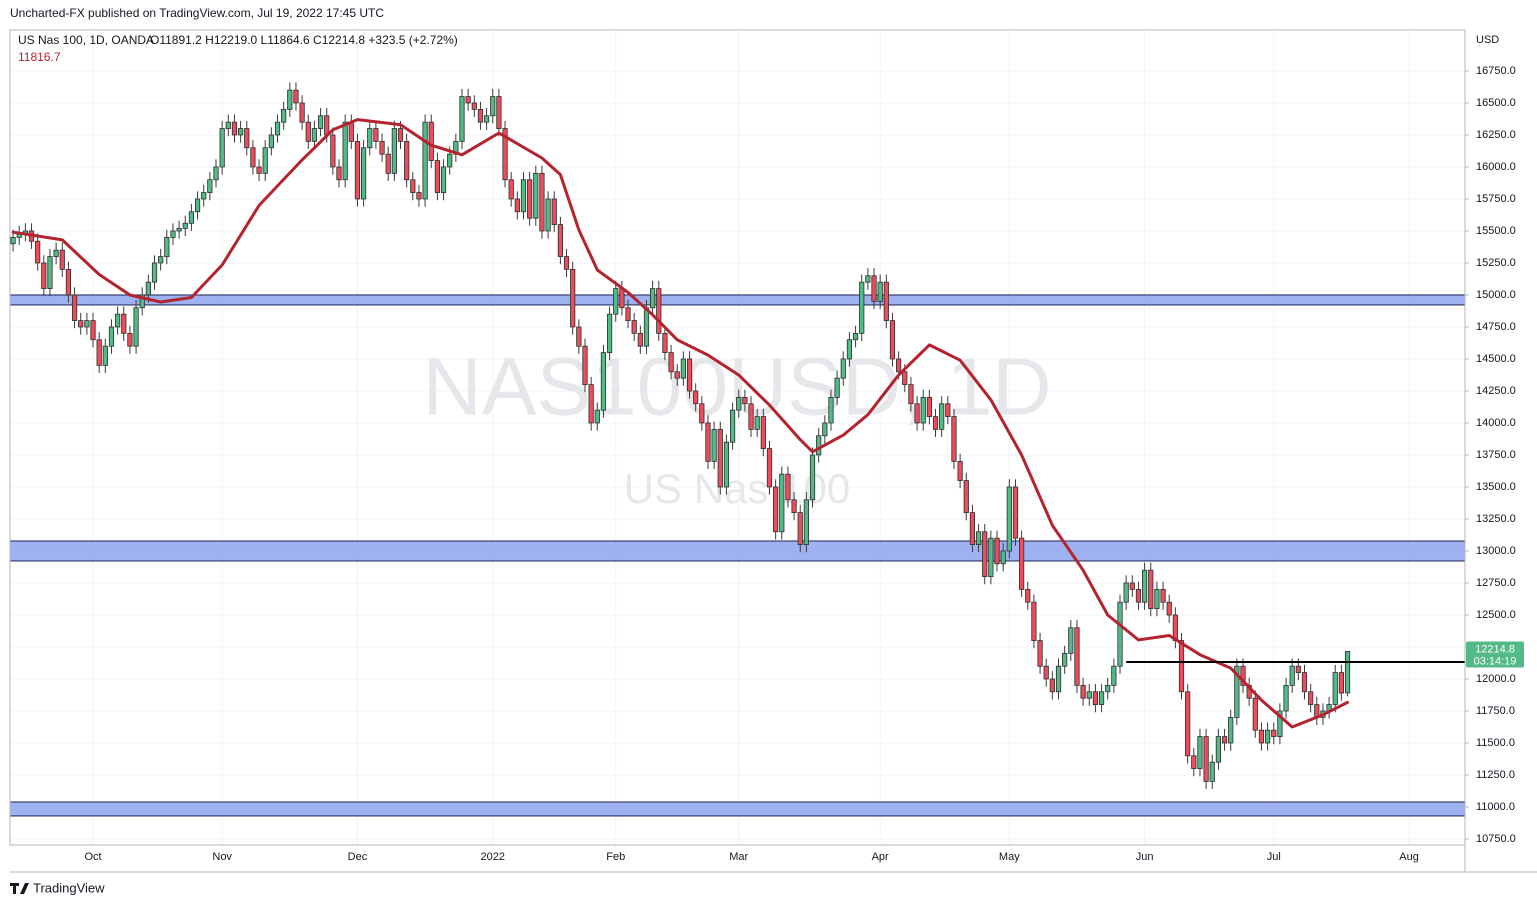 This screenshot has height=907, width=1537. What do you see at coordinates (1496, 615) in the screenshot?
I see `y-tick-label: 12500.0` at bounding box center [1496, 615].